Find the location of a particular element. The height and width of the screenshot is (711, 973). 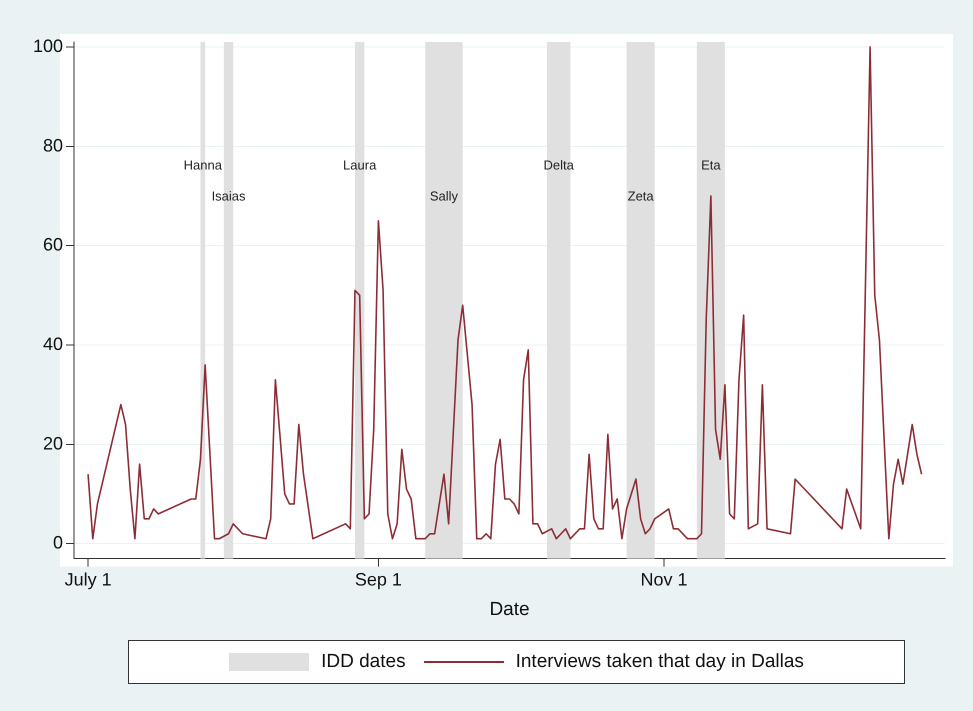

band-label: Delta is located at coordinates (559, 165).